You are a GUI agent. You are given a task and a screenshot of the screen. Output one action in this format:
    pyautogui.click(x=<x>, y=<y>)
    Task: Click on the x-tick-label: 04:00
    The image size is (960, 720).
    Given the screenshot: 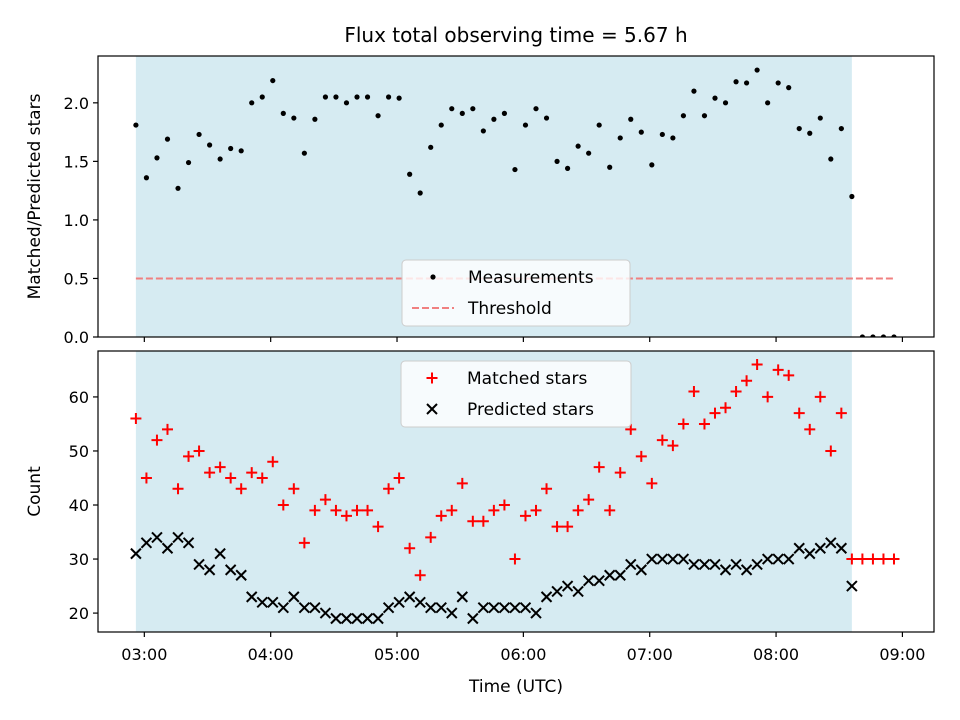 What is the action you would take?
    pyautogui.click(x=271, y=654)
    